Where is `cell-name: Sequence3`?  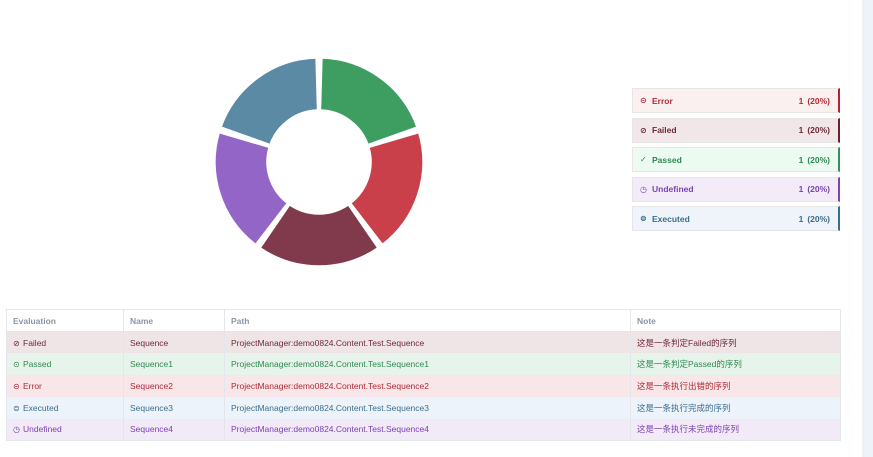 cell-name: Sequence3 is located at coordinates (174, 407).